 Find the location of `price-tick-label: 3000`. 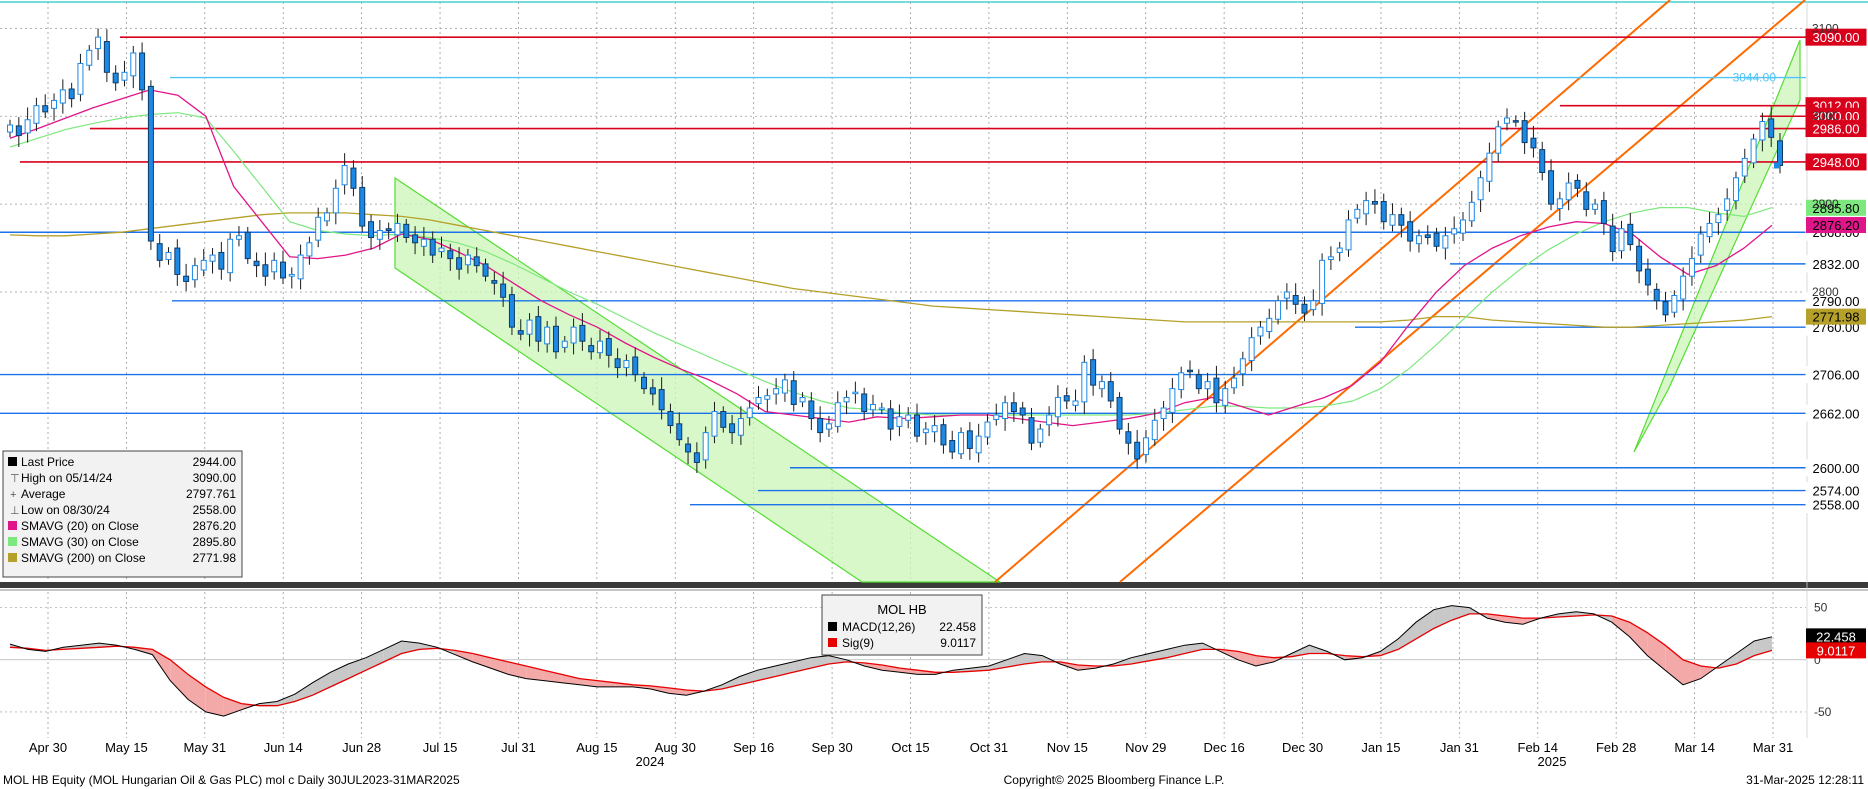

price-tick-label: 3000 is located at coordinates (1825, 116).